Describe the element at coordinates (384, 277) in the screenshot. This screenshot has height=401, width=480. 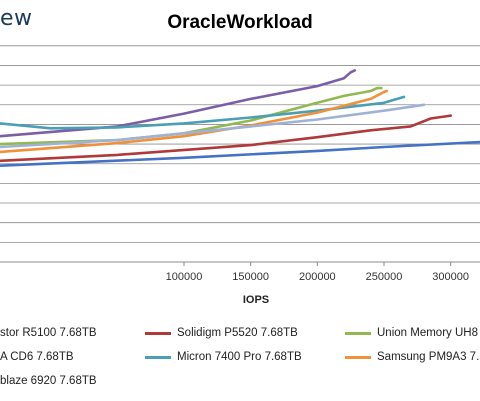
I see `x-tick-label-3: 250000` at that location.